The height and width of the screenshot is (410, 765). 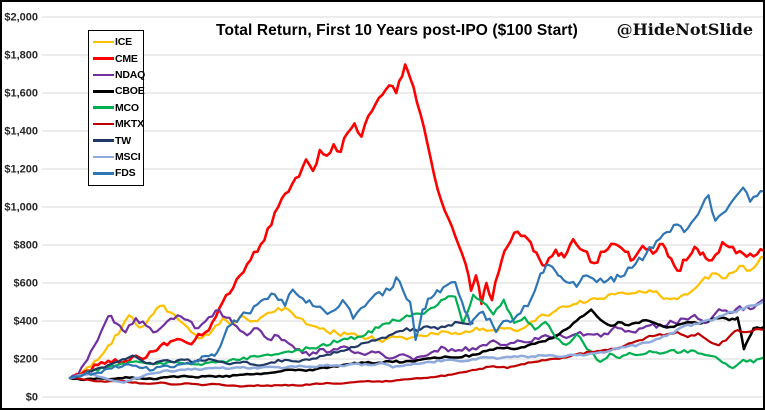 What do you see at coordinates (26, 322) in the screenshot?
I see `y-axis-tick-label: $400` at bounding box center [26, 322].